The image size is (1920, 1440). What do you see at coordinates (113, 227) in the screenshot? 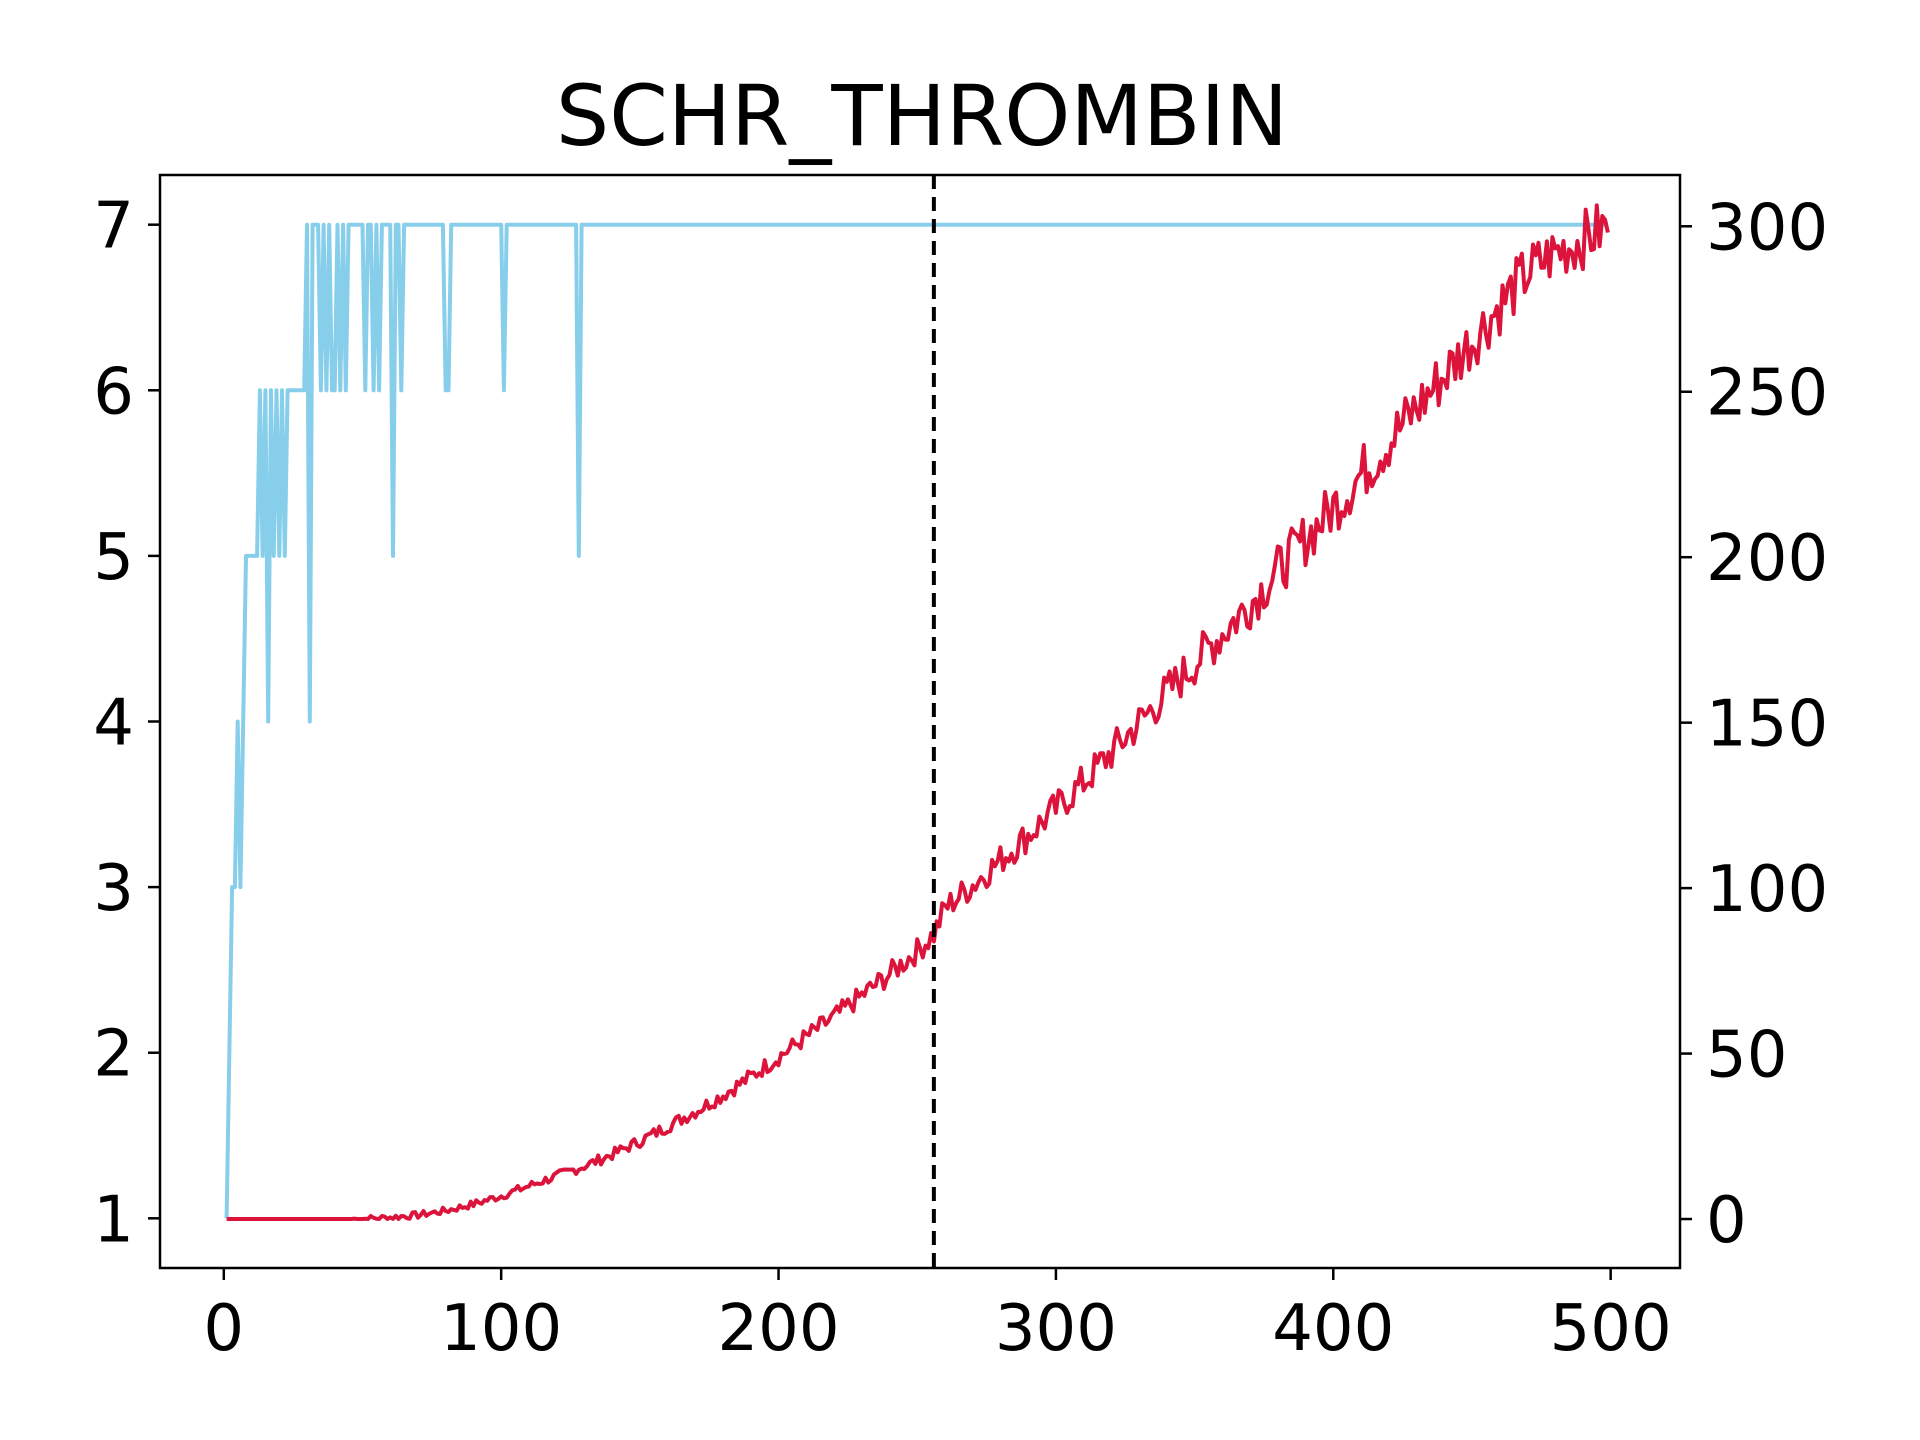
I see `y-left-tick-label: 7` at bounding box center [113, 227].